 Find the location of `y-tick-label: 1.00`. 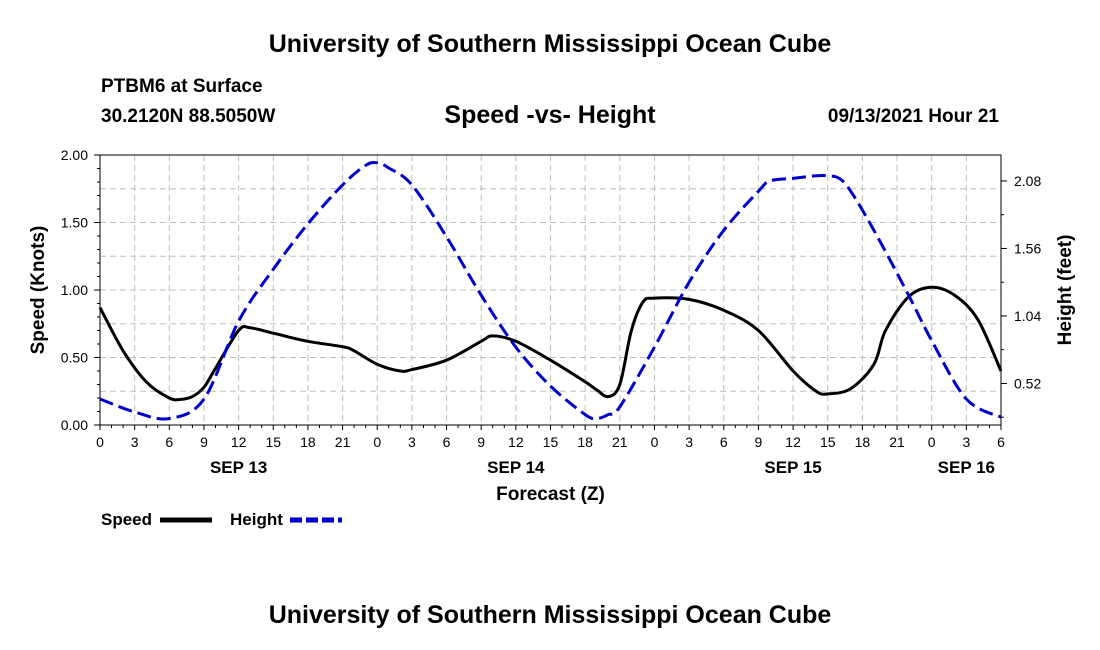

y-tick-label: 1.00 is located at coordinates (74, 290).